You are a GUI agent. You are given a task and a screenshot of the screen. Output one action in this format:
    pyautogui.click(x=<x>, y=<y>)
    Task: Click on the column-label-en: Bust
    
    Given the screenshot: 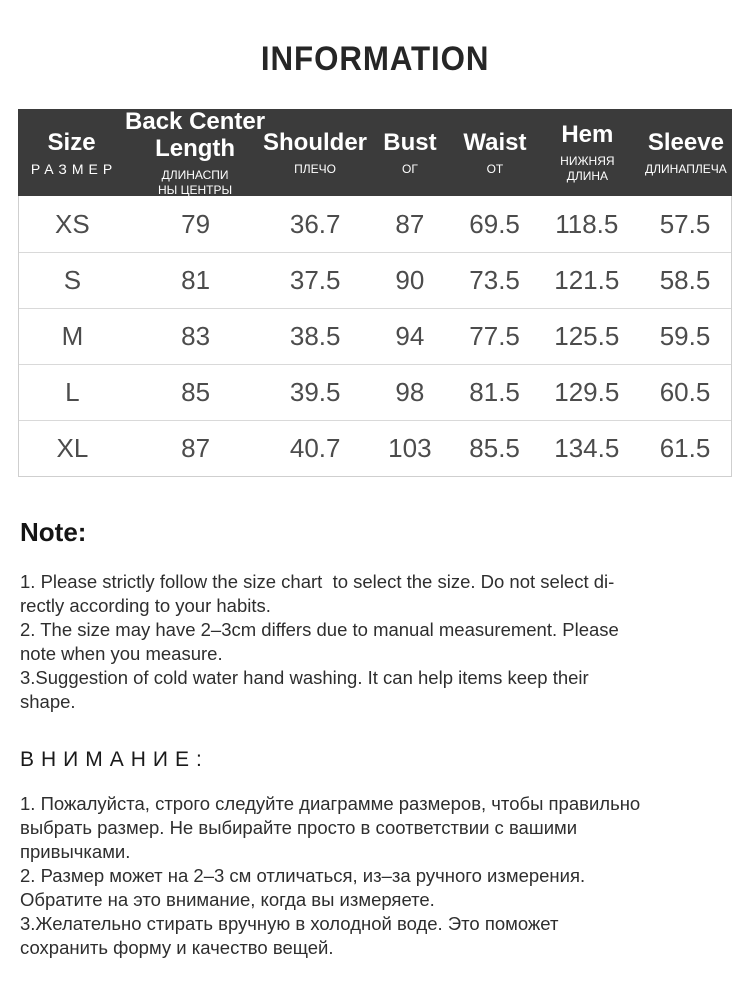 What is the action you would take?
    pyautogui.click(x=410, y=142)
    